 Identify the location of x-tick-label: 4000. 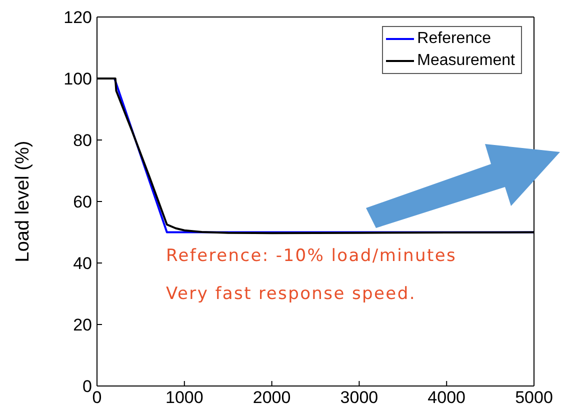
(447, 398).